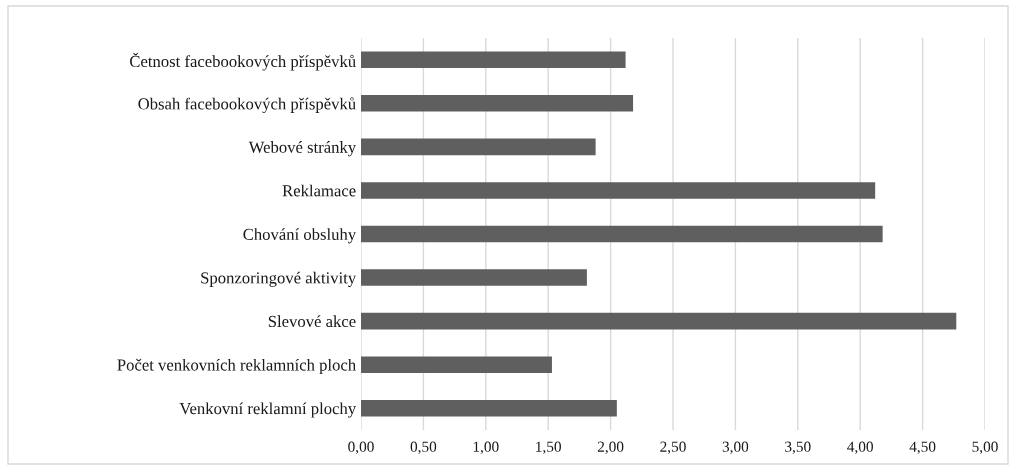 This screenshot has height=470, width=1016. Describe the element at coordinates (312, 321) in the screenshot. I see `y-tick-label: Slevové akce` at that location.